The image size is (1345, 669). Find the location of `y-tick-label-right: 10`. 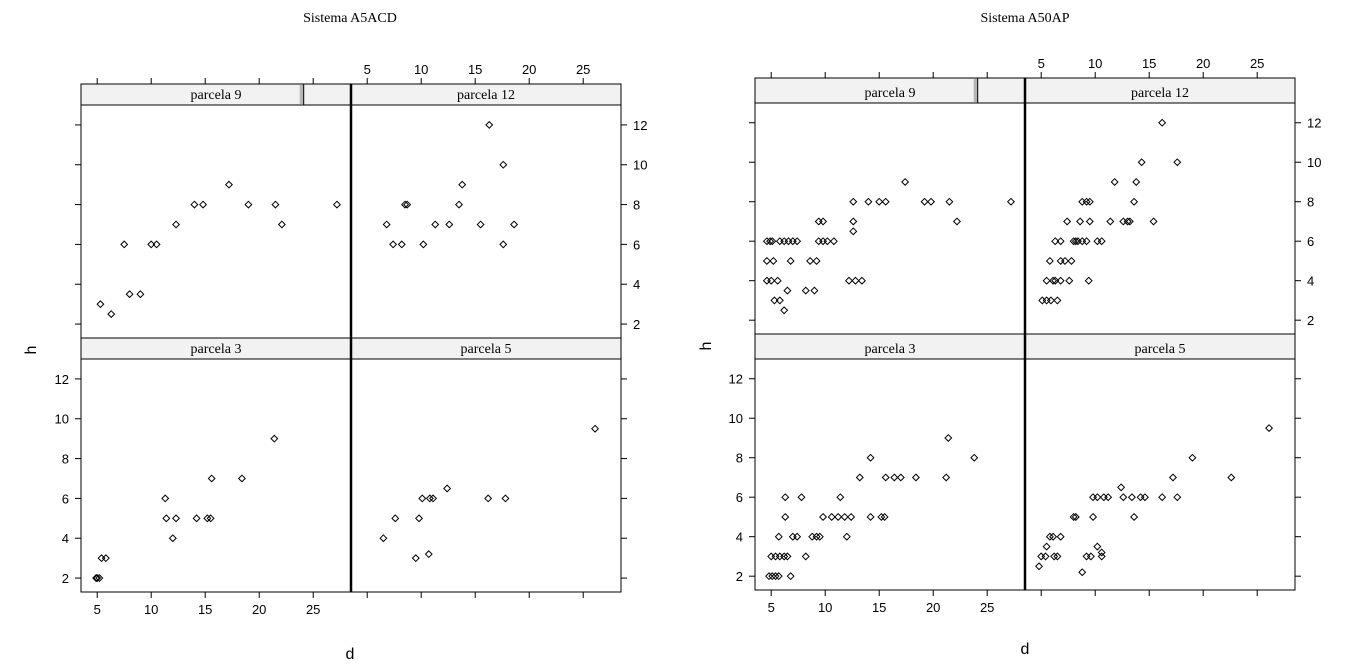

y-tick-label-right: 10 is located at coordinates (1314, 162).